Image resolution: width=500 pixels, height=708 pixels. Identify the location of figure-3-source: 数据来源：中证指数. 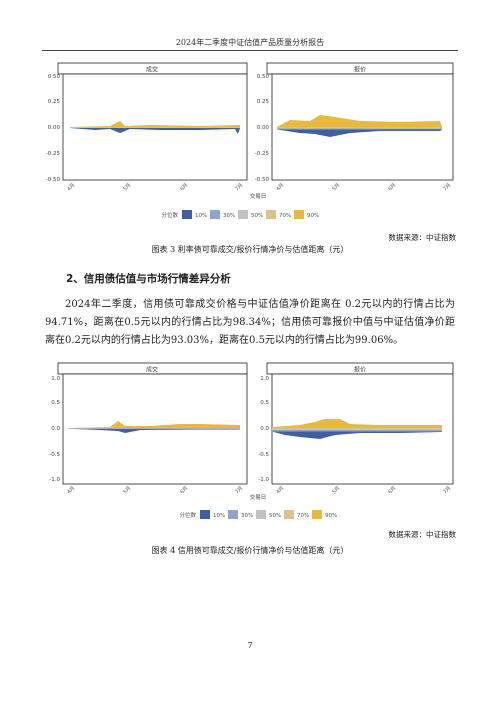
(422, 237).